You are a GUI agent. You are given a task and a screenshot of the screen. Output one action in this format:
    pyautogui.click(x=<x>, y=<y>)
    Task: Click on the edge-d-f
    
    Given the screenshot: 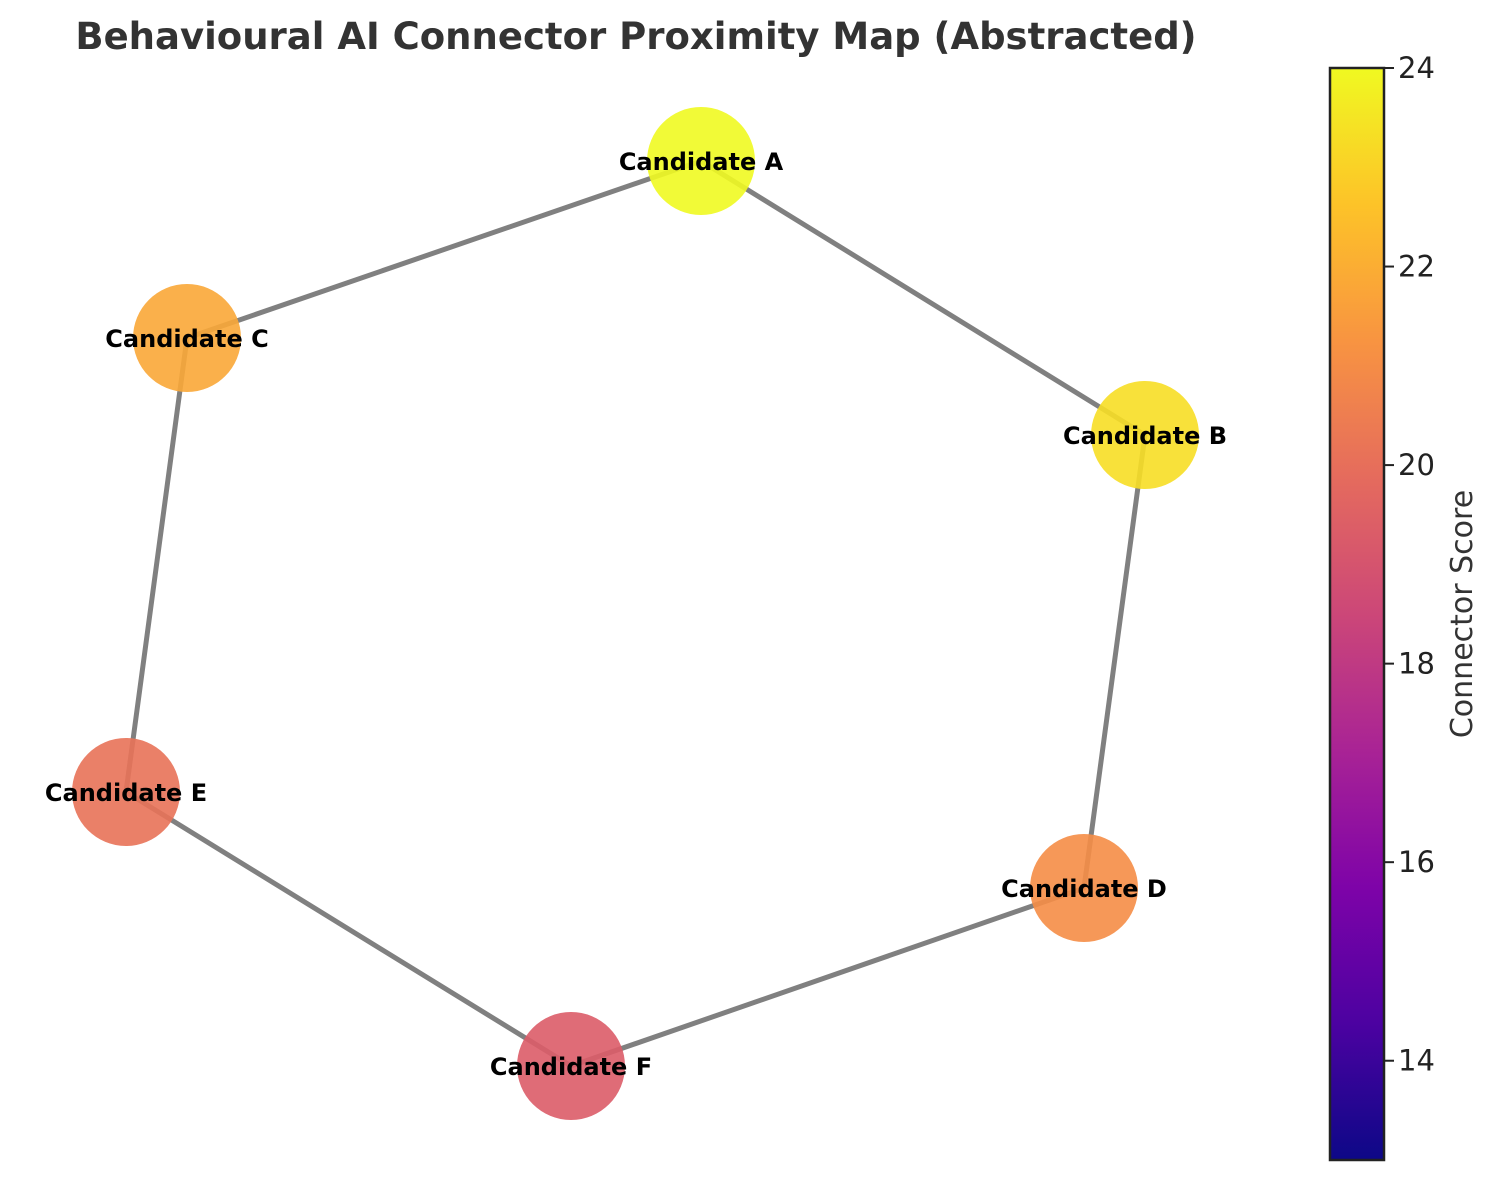 What is the action you would take?
    pyautogui.click(x=827, y=977)
    